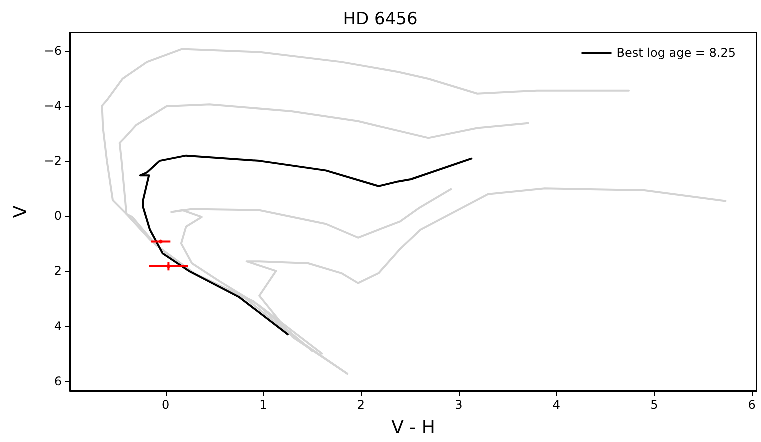 The image size is (761, 442). I want to click on legend-label: Best log age = 8.25, so click(676, 53).